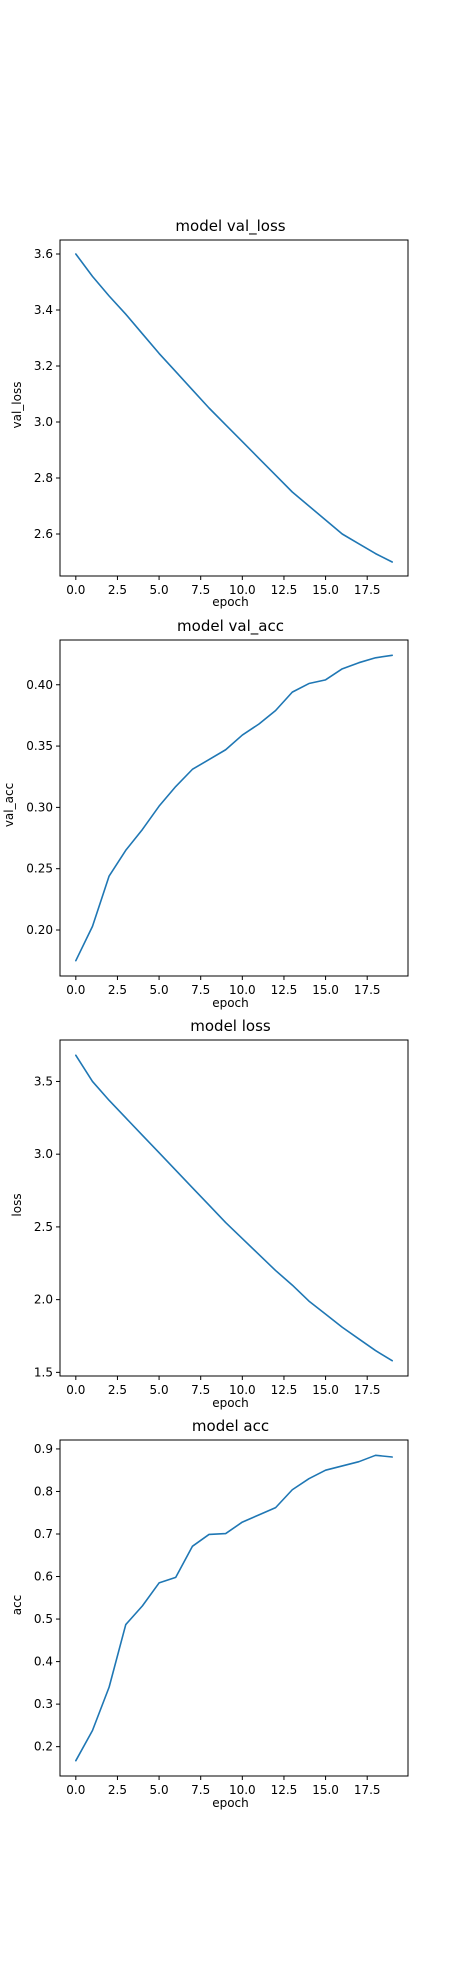 This screenshot has height=1980, width=450. What do you see at coordinates (43, 1081) in the screenshot?
I see `y-tick-label: 3.5` at bounding box center [43, 1081].